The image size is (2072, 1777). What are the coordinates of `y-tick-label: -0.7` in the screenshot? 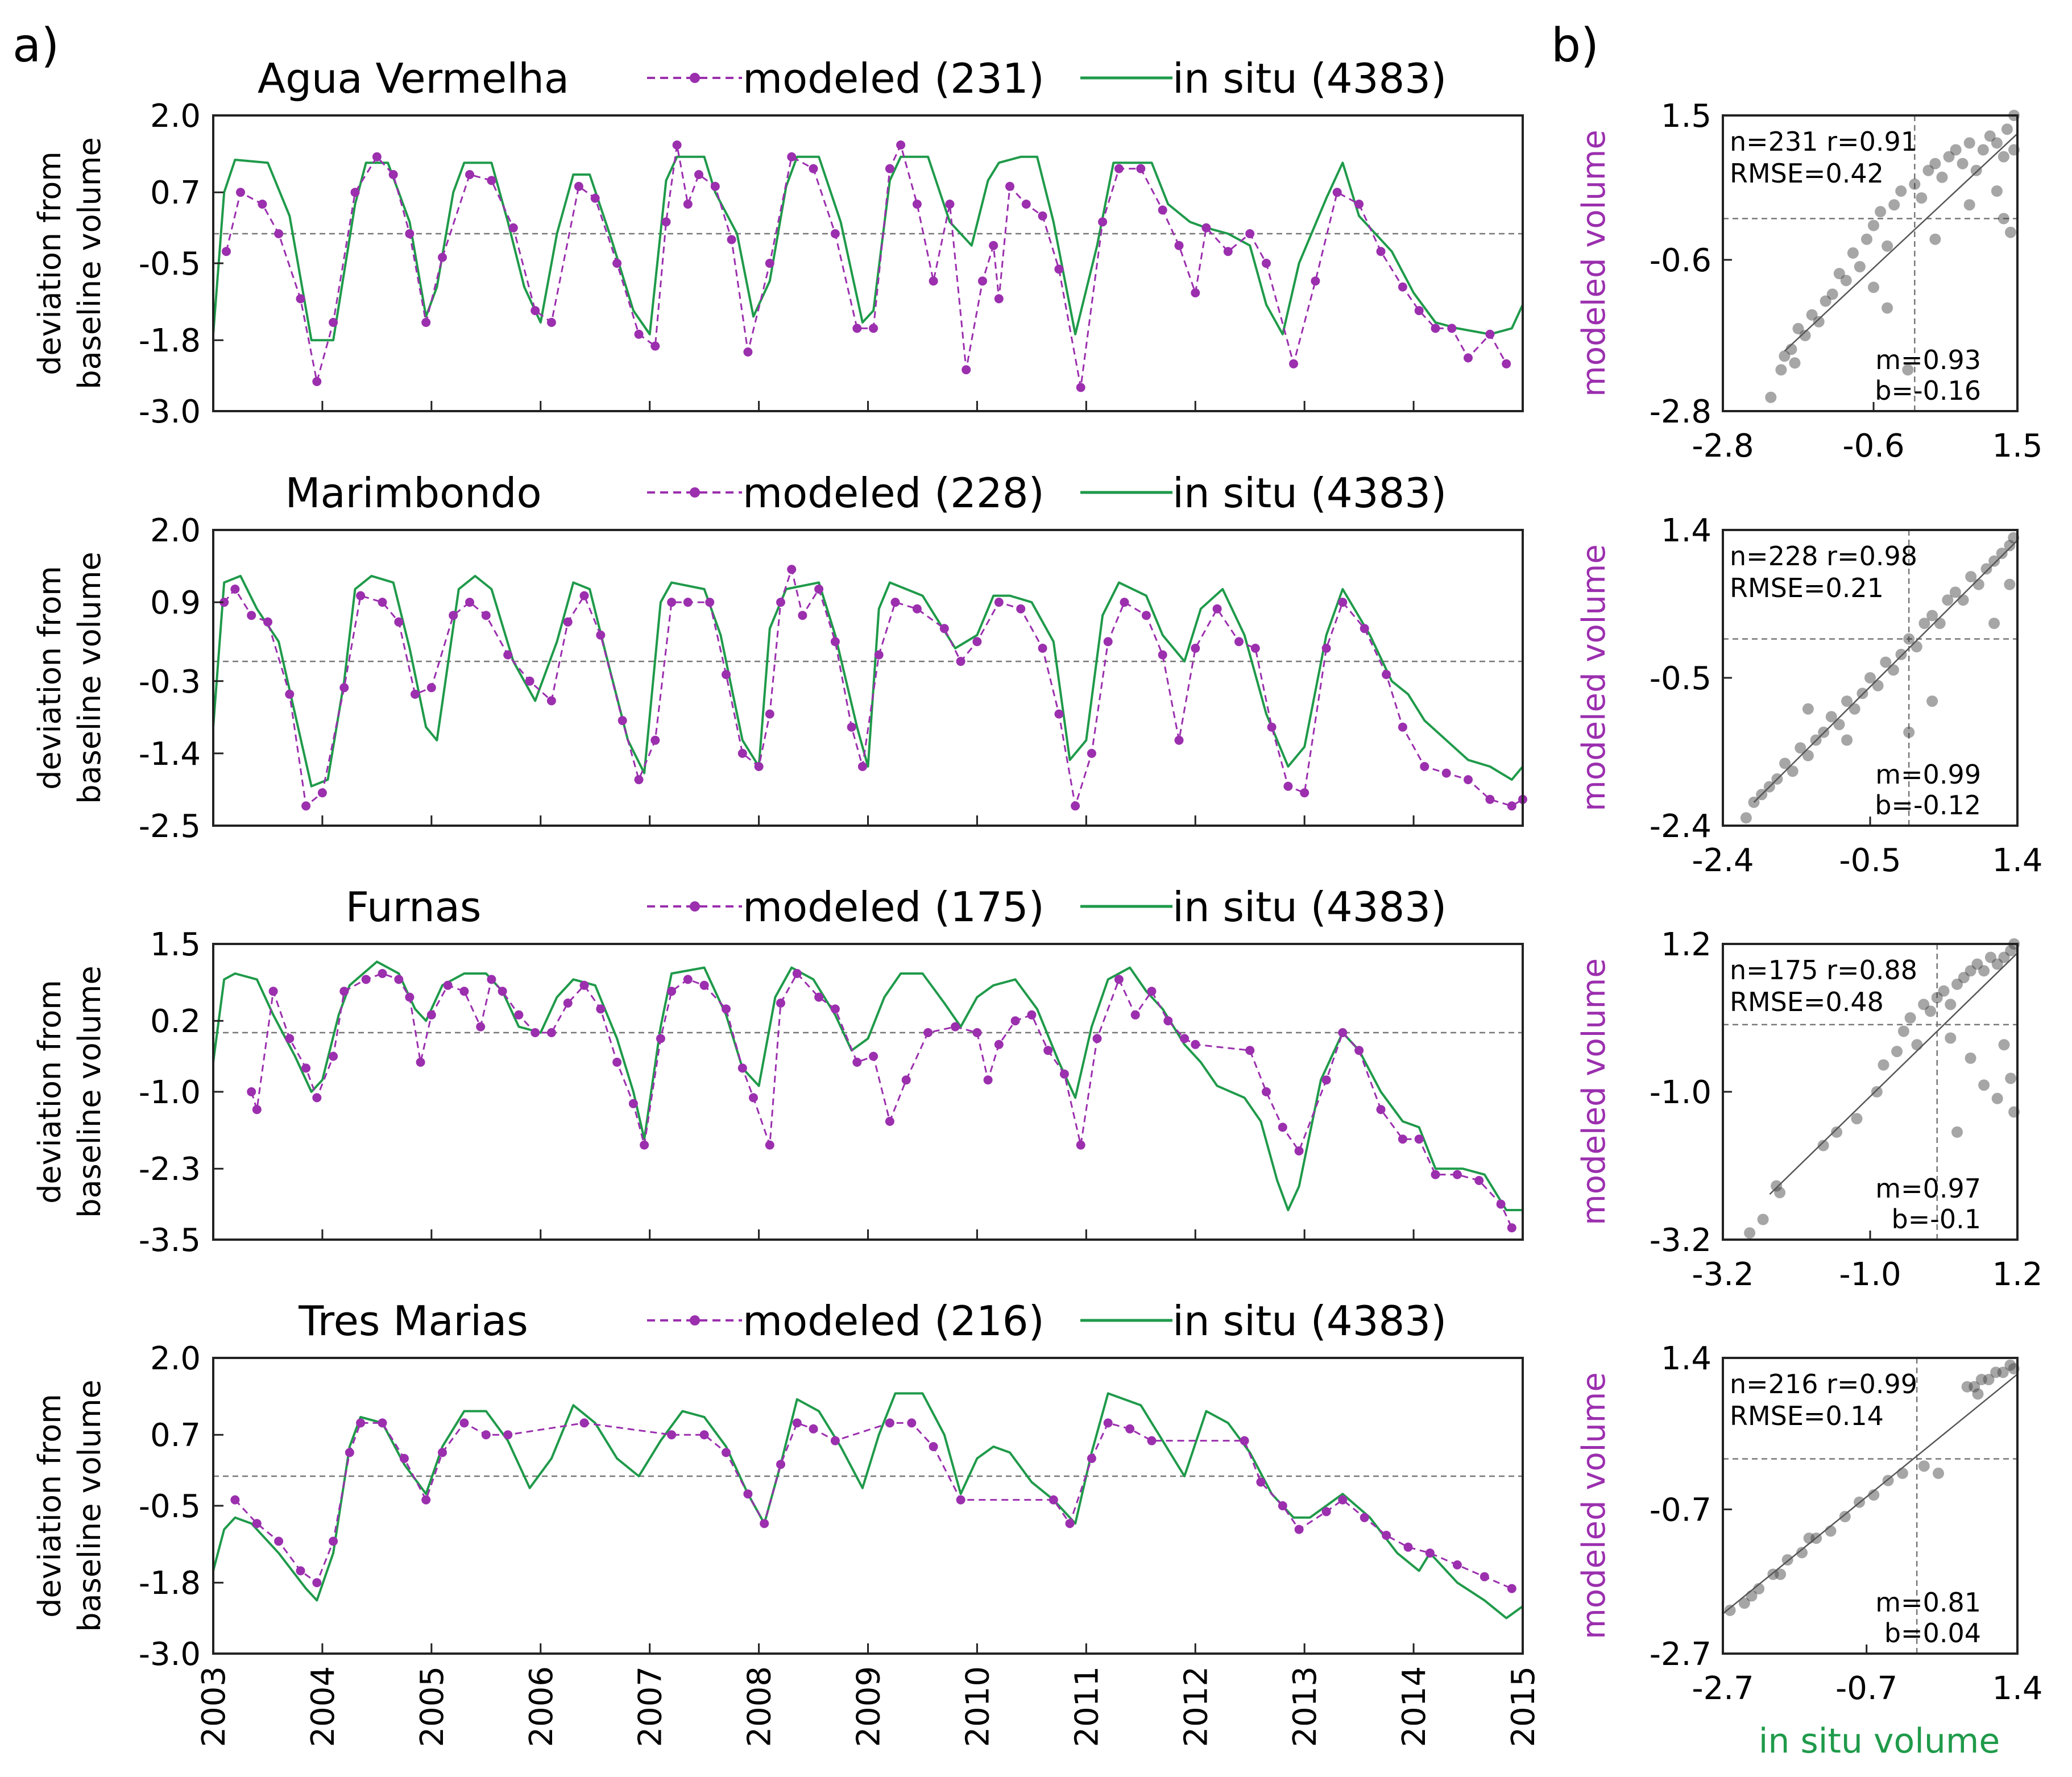 It's located at (1681, 1511).